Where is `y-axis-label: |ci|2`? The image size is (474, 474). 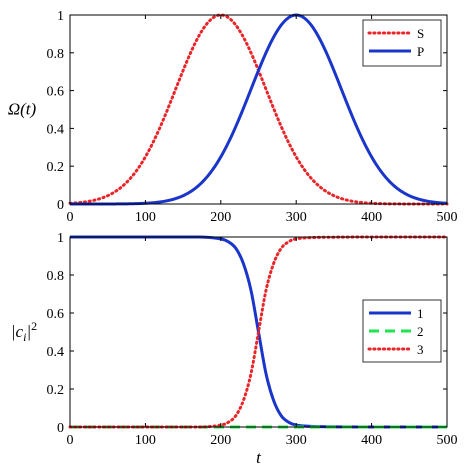
y-axis-label: |ci|2 is located at coordinates (24, 331).